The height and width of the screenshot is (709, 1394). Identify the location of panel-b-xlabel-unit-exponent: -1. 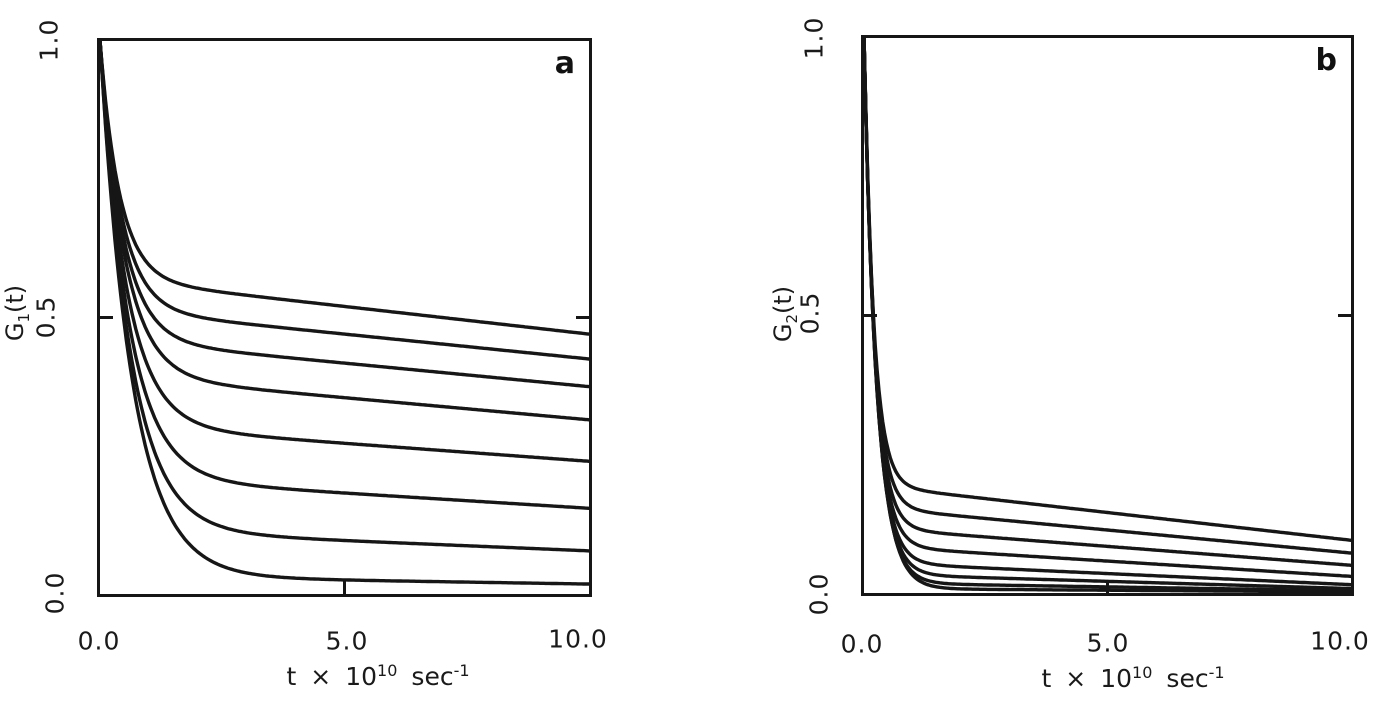
(1216, 672).